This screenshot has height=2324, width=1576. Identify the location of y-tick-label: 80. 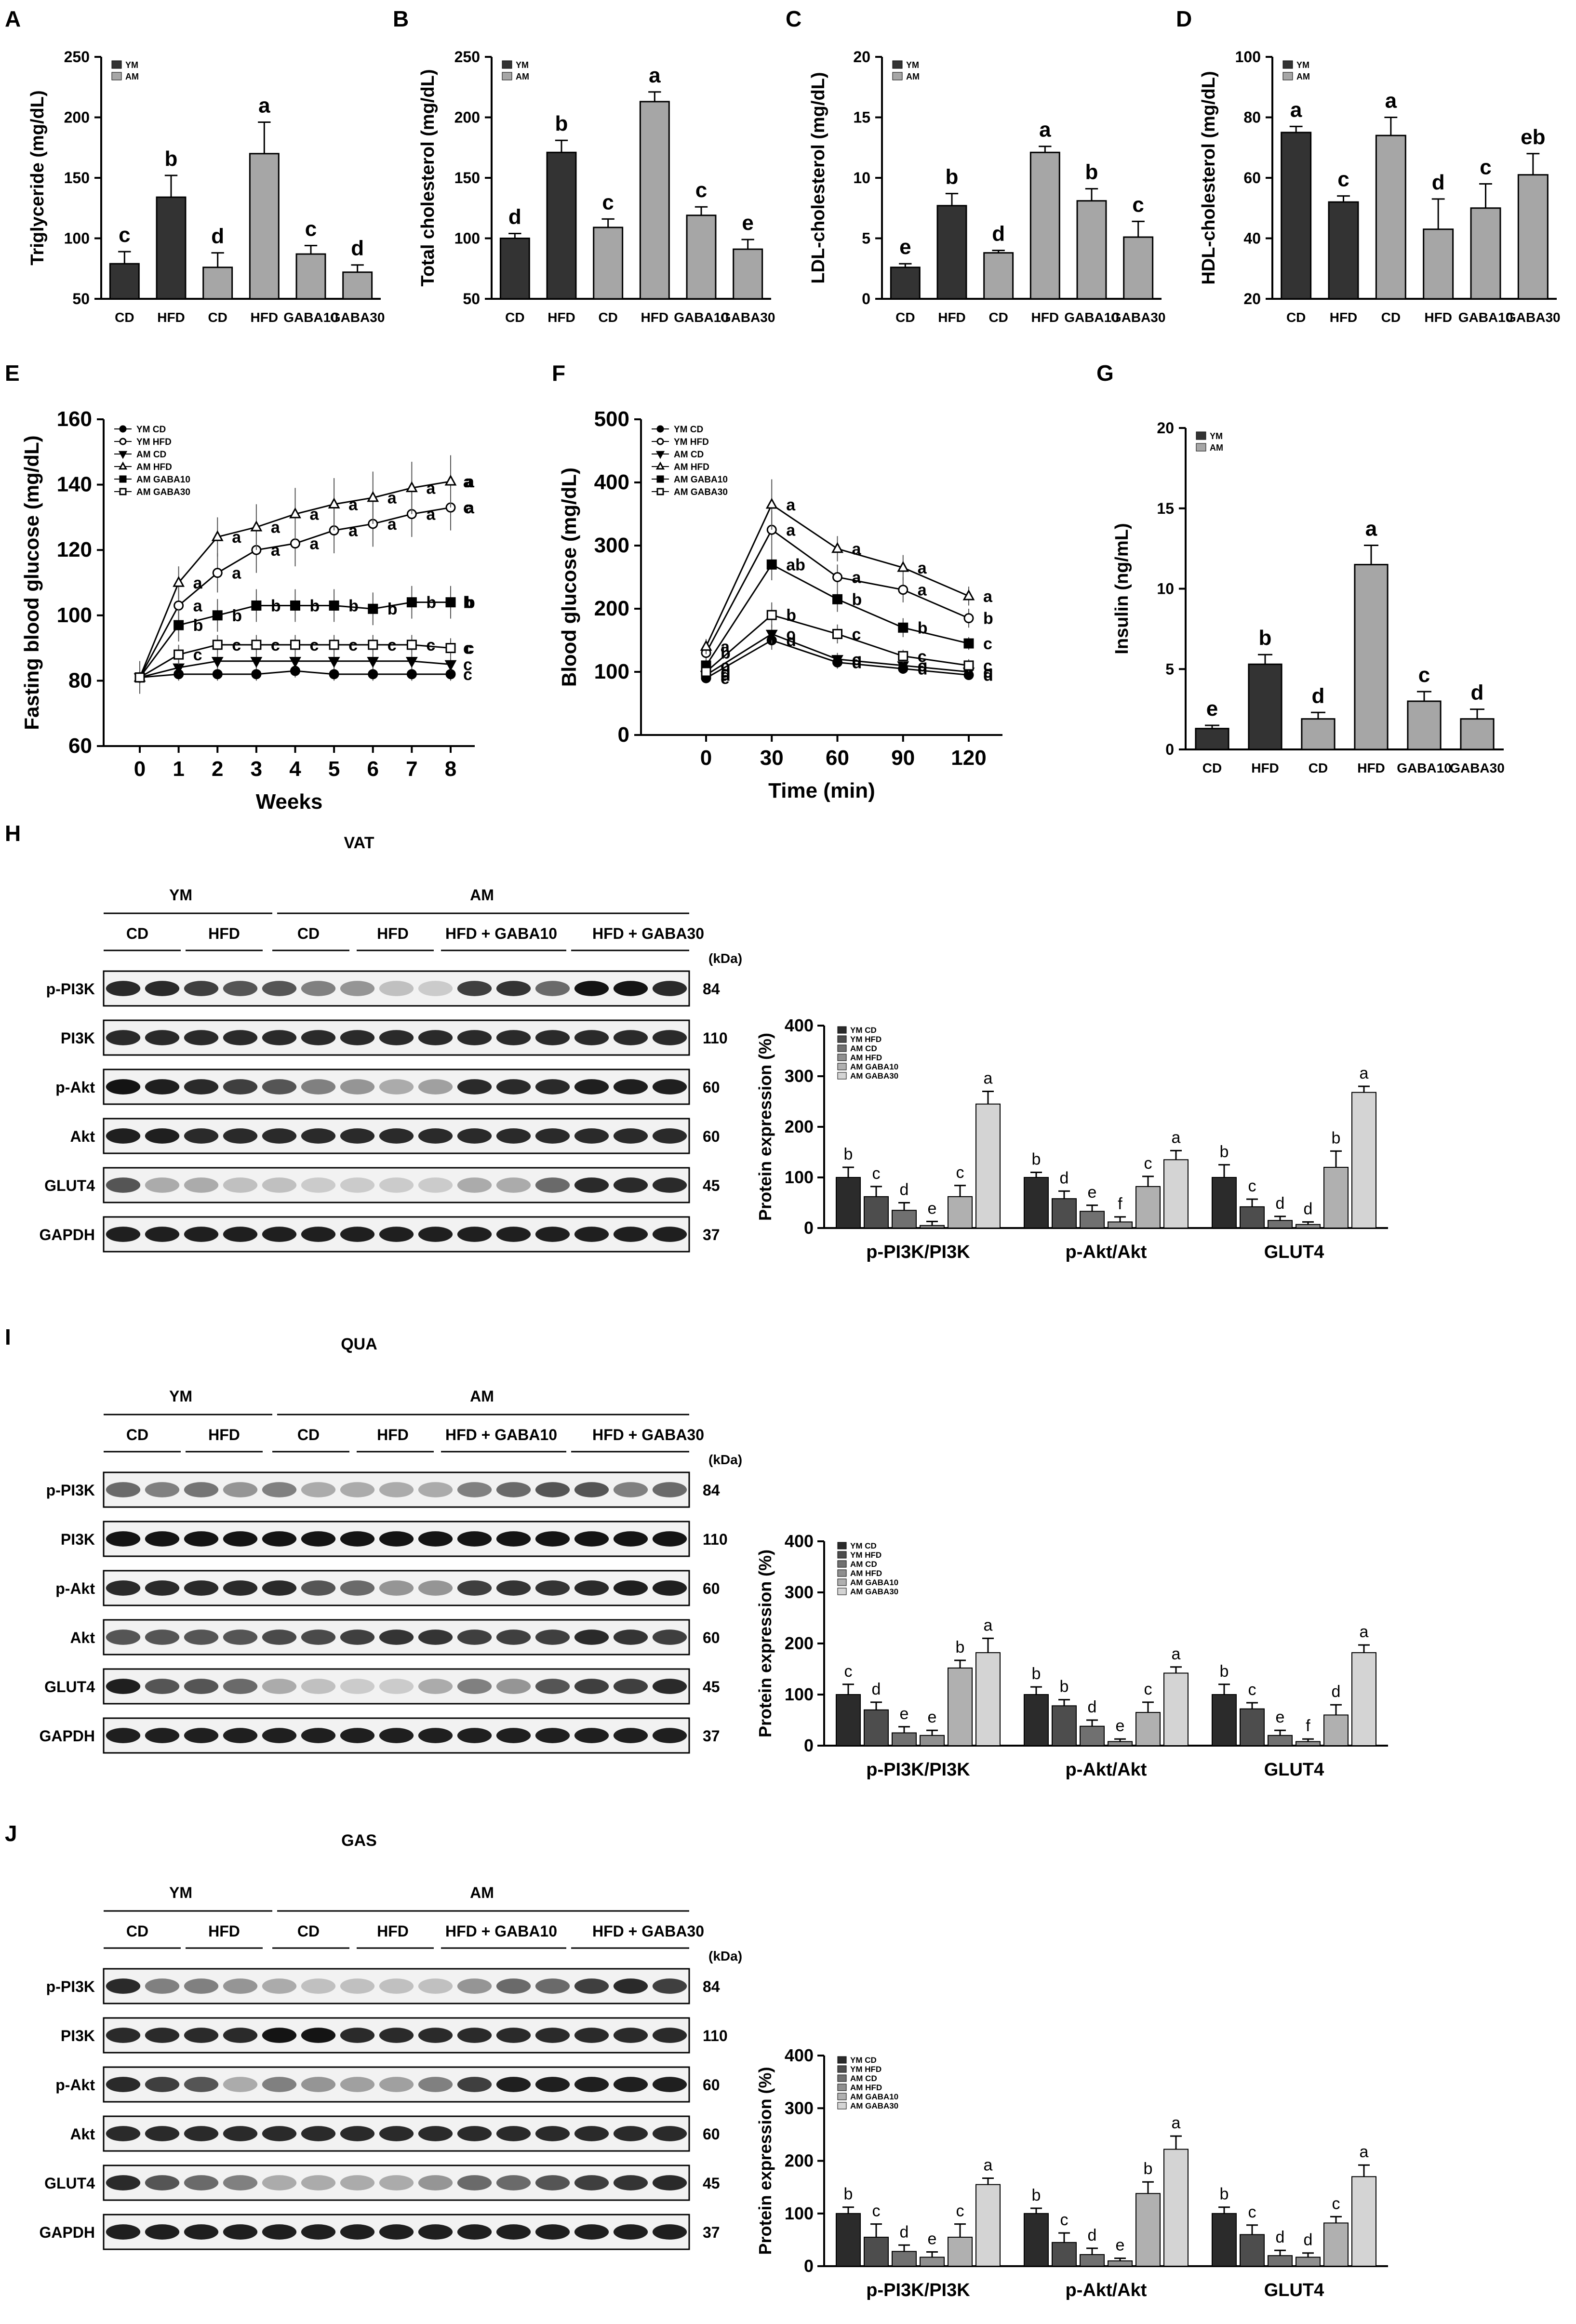
(80, 680).